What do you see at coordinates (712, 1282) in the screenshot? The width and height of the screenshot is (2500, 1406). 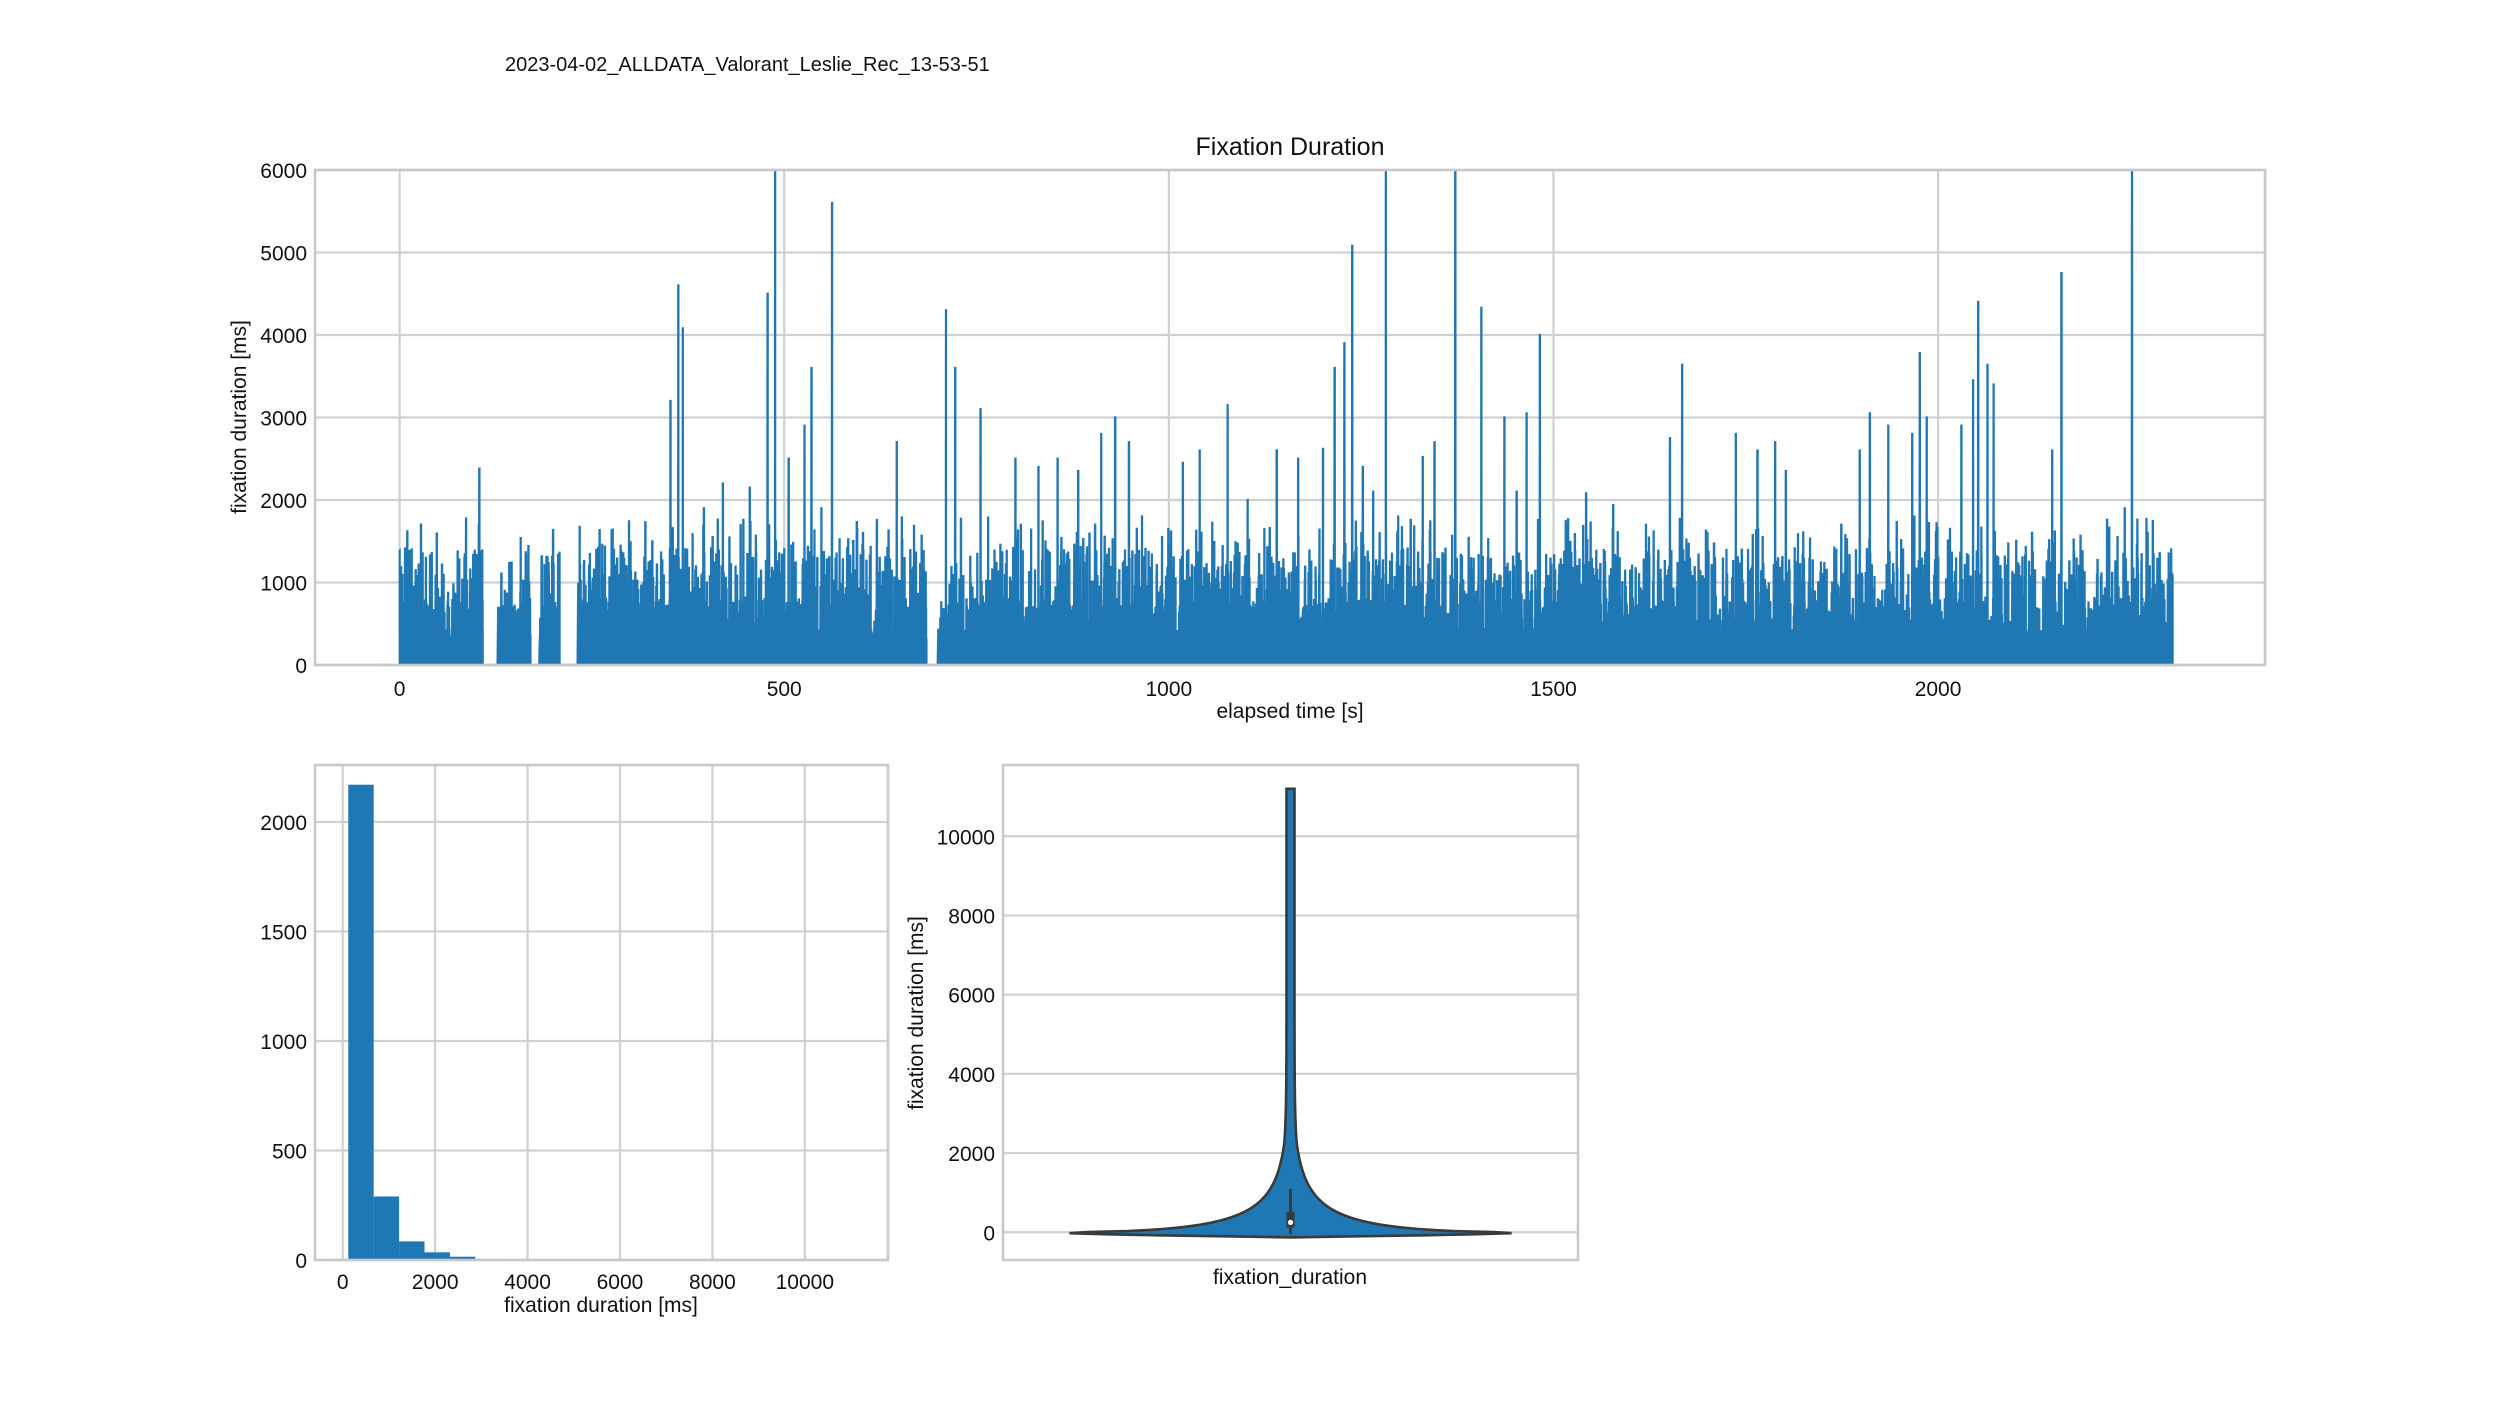 I see `histogram-xtick-label: 8000` at bounding box center [712, 1282].